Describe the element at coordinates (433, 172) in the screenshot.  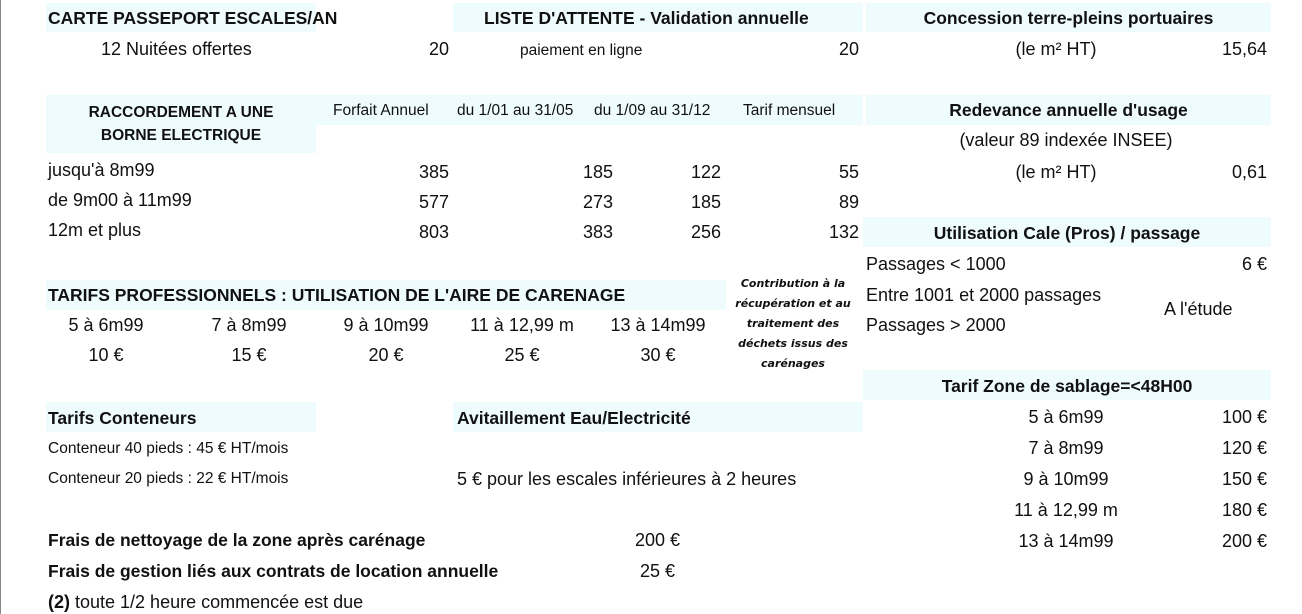
I see `row-value: 385` at that location.